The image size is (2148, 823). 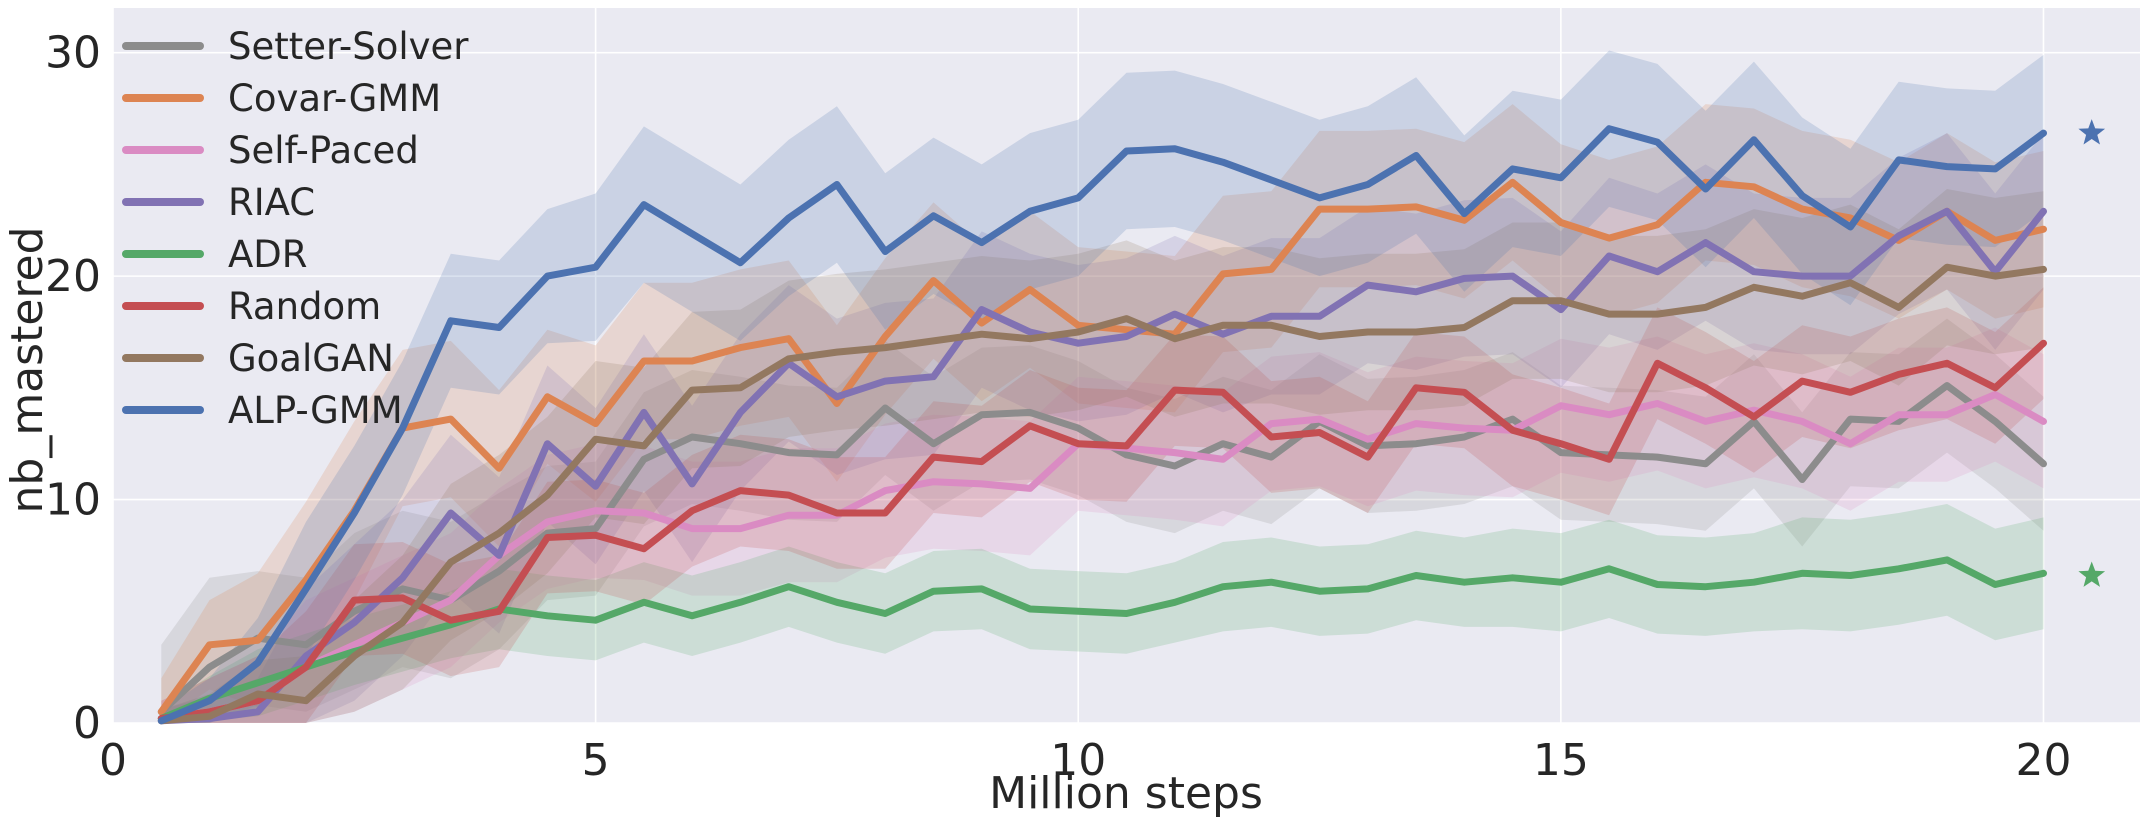 What do you see at coordinates (73, 500) in the screenshot?
I see `y-tick-label: 10` at bounding box center [73, 500].